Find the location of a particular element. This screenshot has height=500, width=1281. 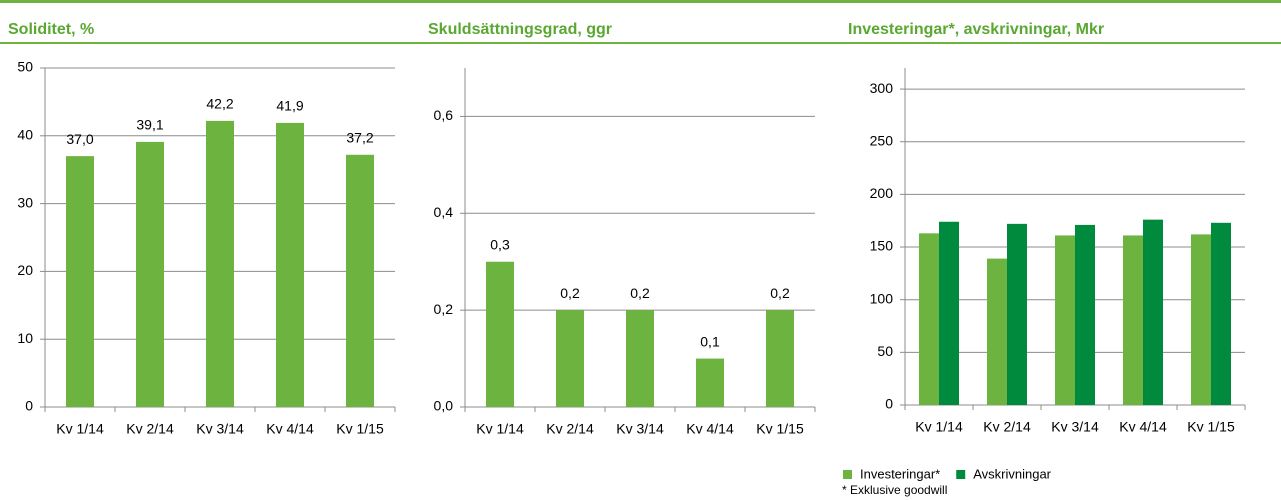

data-label: 0,1 is located at coordinates (710, 341).